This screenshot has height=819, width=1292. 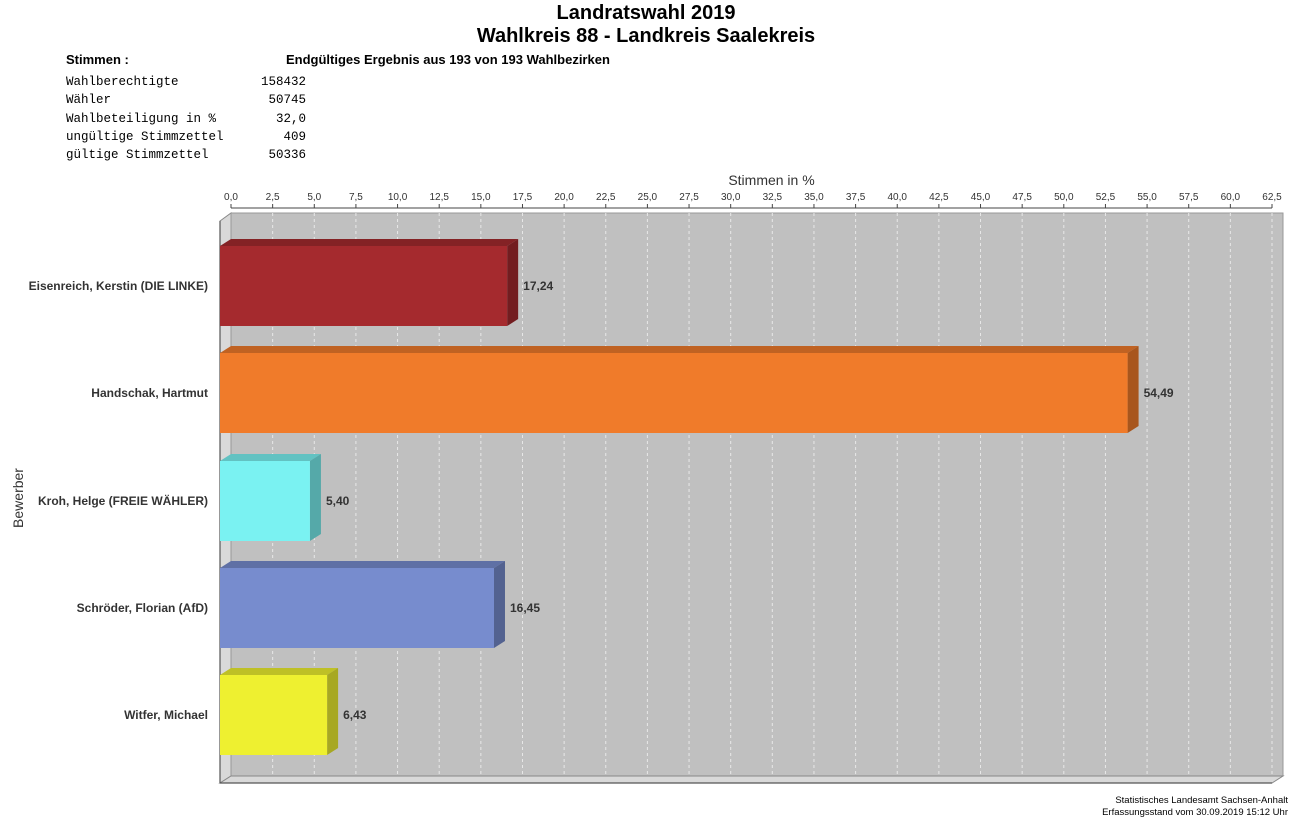 I want to click on stat-row: gültige Stimmzettel 50336, so click(x=186, y=155).